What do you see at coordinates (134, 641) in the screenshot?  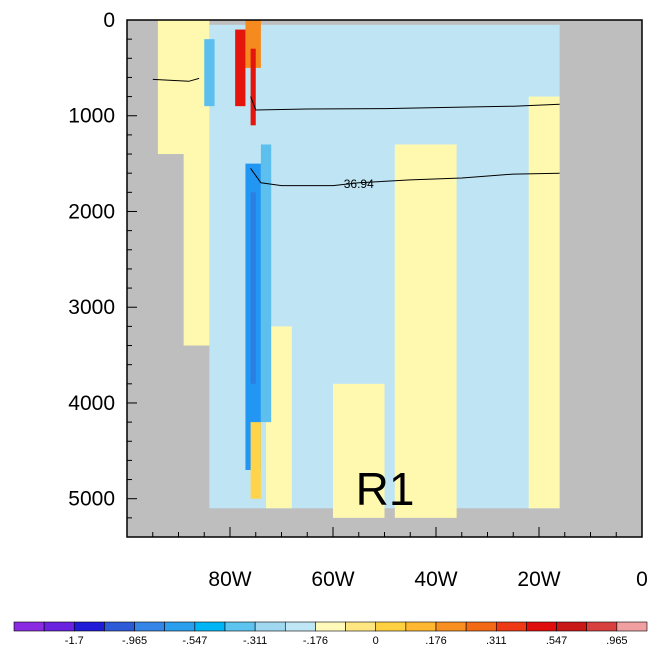 I see `colorbar-label: -.965` at bounding box center [134, 641].